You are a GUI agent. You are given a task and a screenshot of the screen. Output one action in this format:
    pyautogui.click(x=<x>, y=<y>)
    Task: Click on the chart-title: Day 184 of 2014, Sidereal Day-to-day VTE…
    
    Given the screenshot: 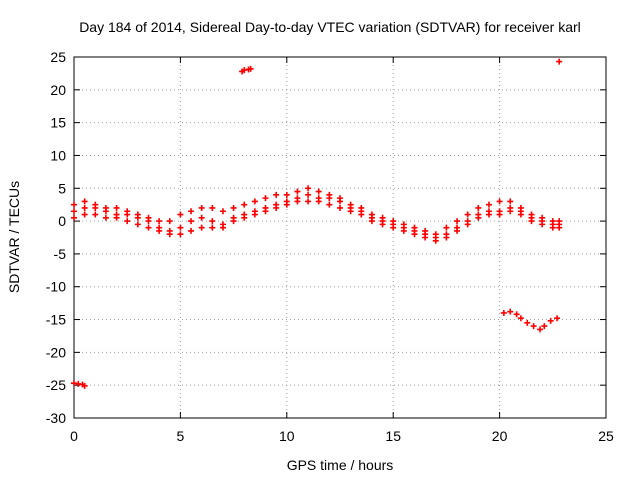 What is the action you would take?
    pyautogui.click(x=330, y=27)
    